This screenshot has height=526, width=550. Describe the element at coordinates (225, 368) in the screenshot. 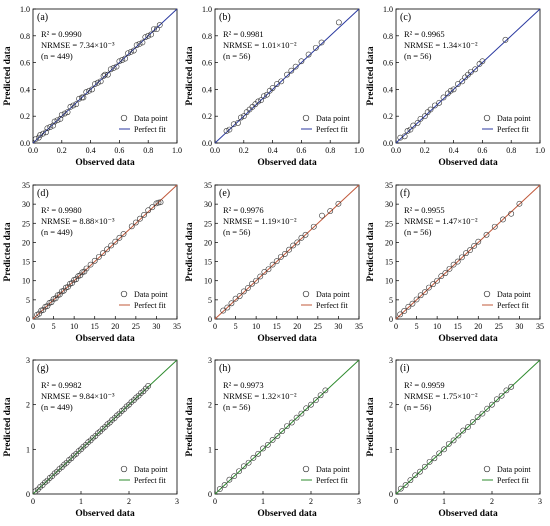

I see `panel-label: (h)` at that location.